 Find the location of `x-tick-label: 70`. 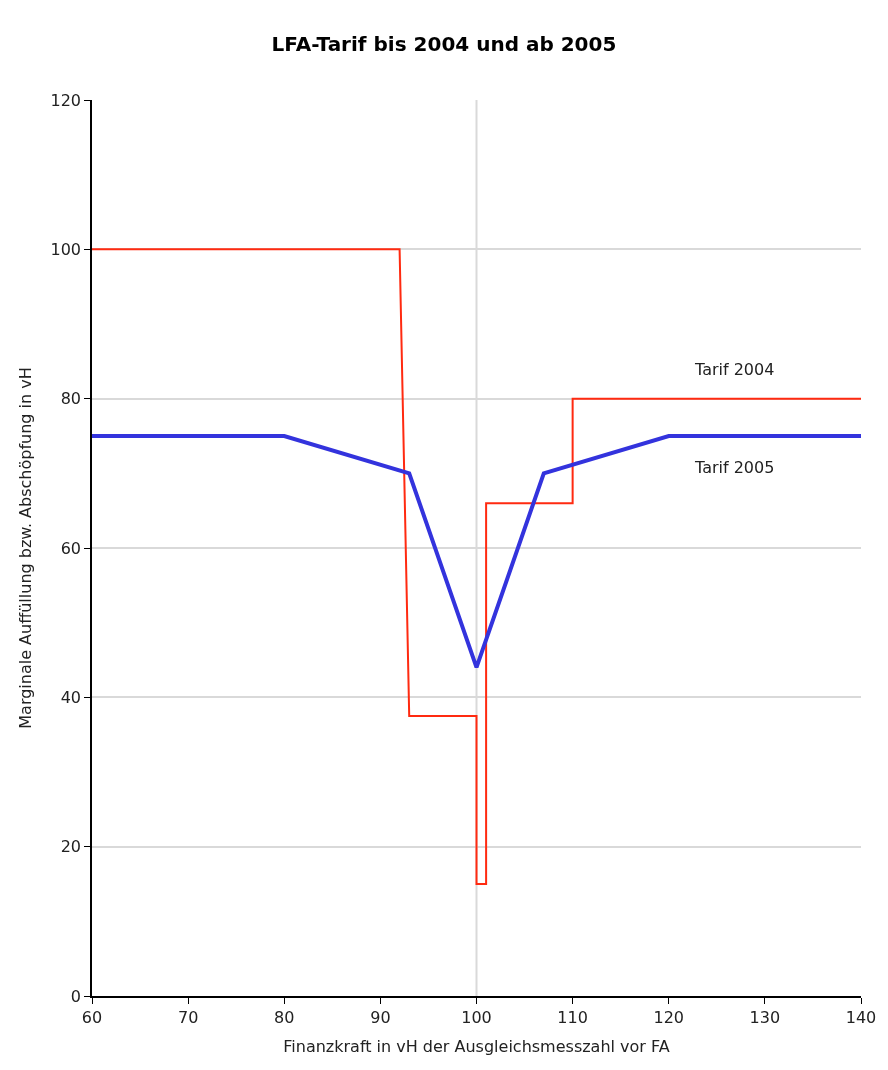

x-tick-label: 70 is located at coordinates (188, 1017).